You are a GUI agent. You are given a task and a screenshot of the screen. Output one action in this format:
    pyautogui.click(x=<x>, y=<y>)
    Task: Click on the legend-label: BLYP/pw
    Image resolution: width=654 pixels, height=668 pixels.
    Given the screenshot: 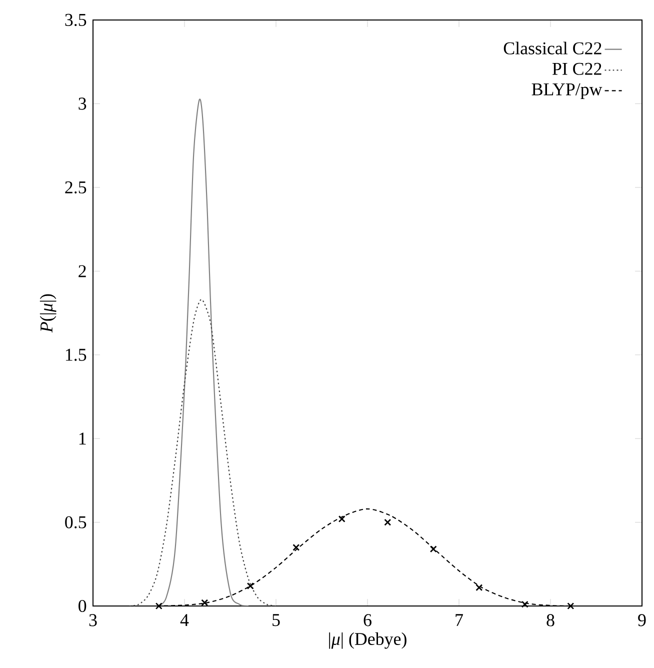 What is the action you would take?
    pyautogui.click(x=567, y=91)
    